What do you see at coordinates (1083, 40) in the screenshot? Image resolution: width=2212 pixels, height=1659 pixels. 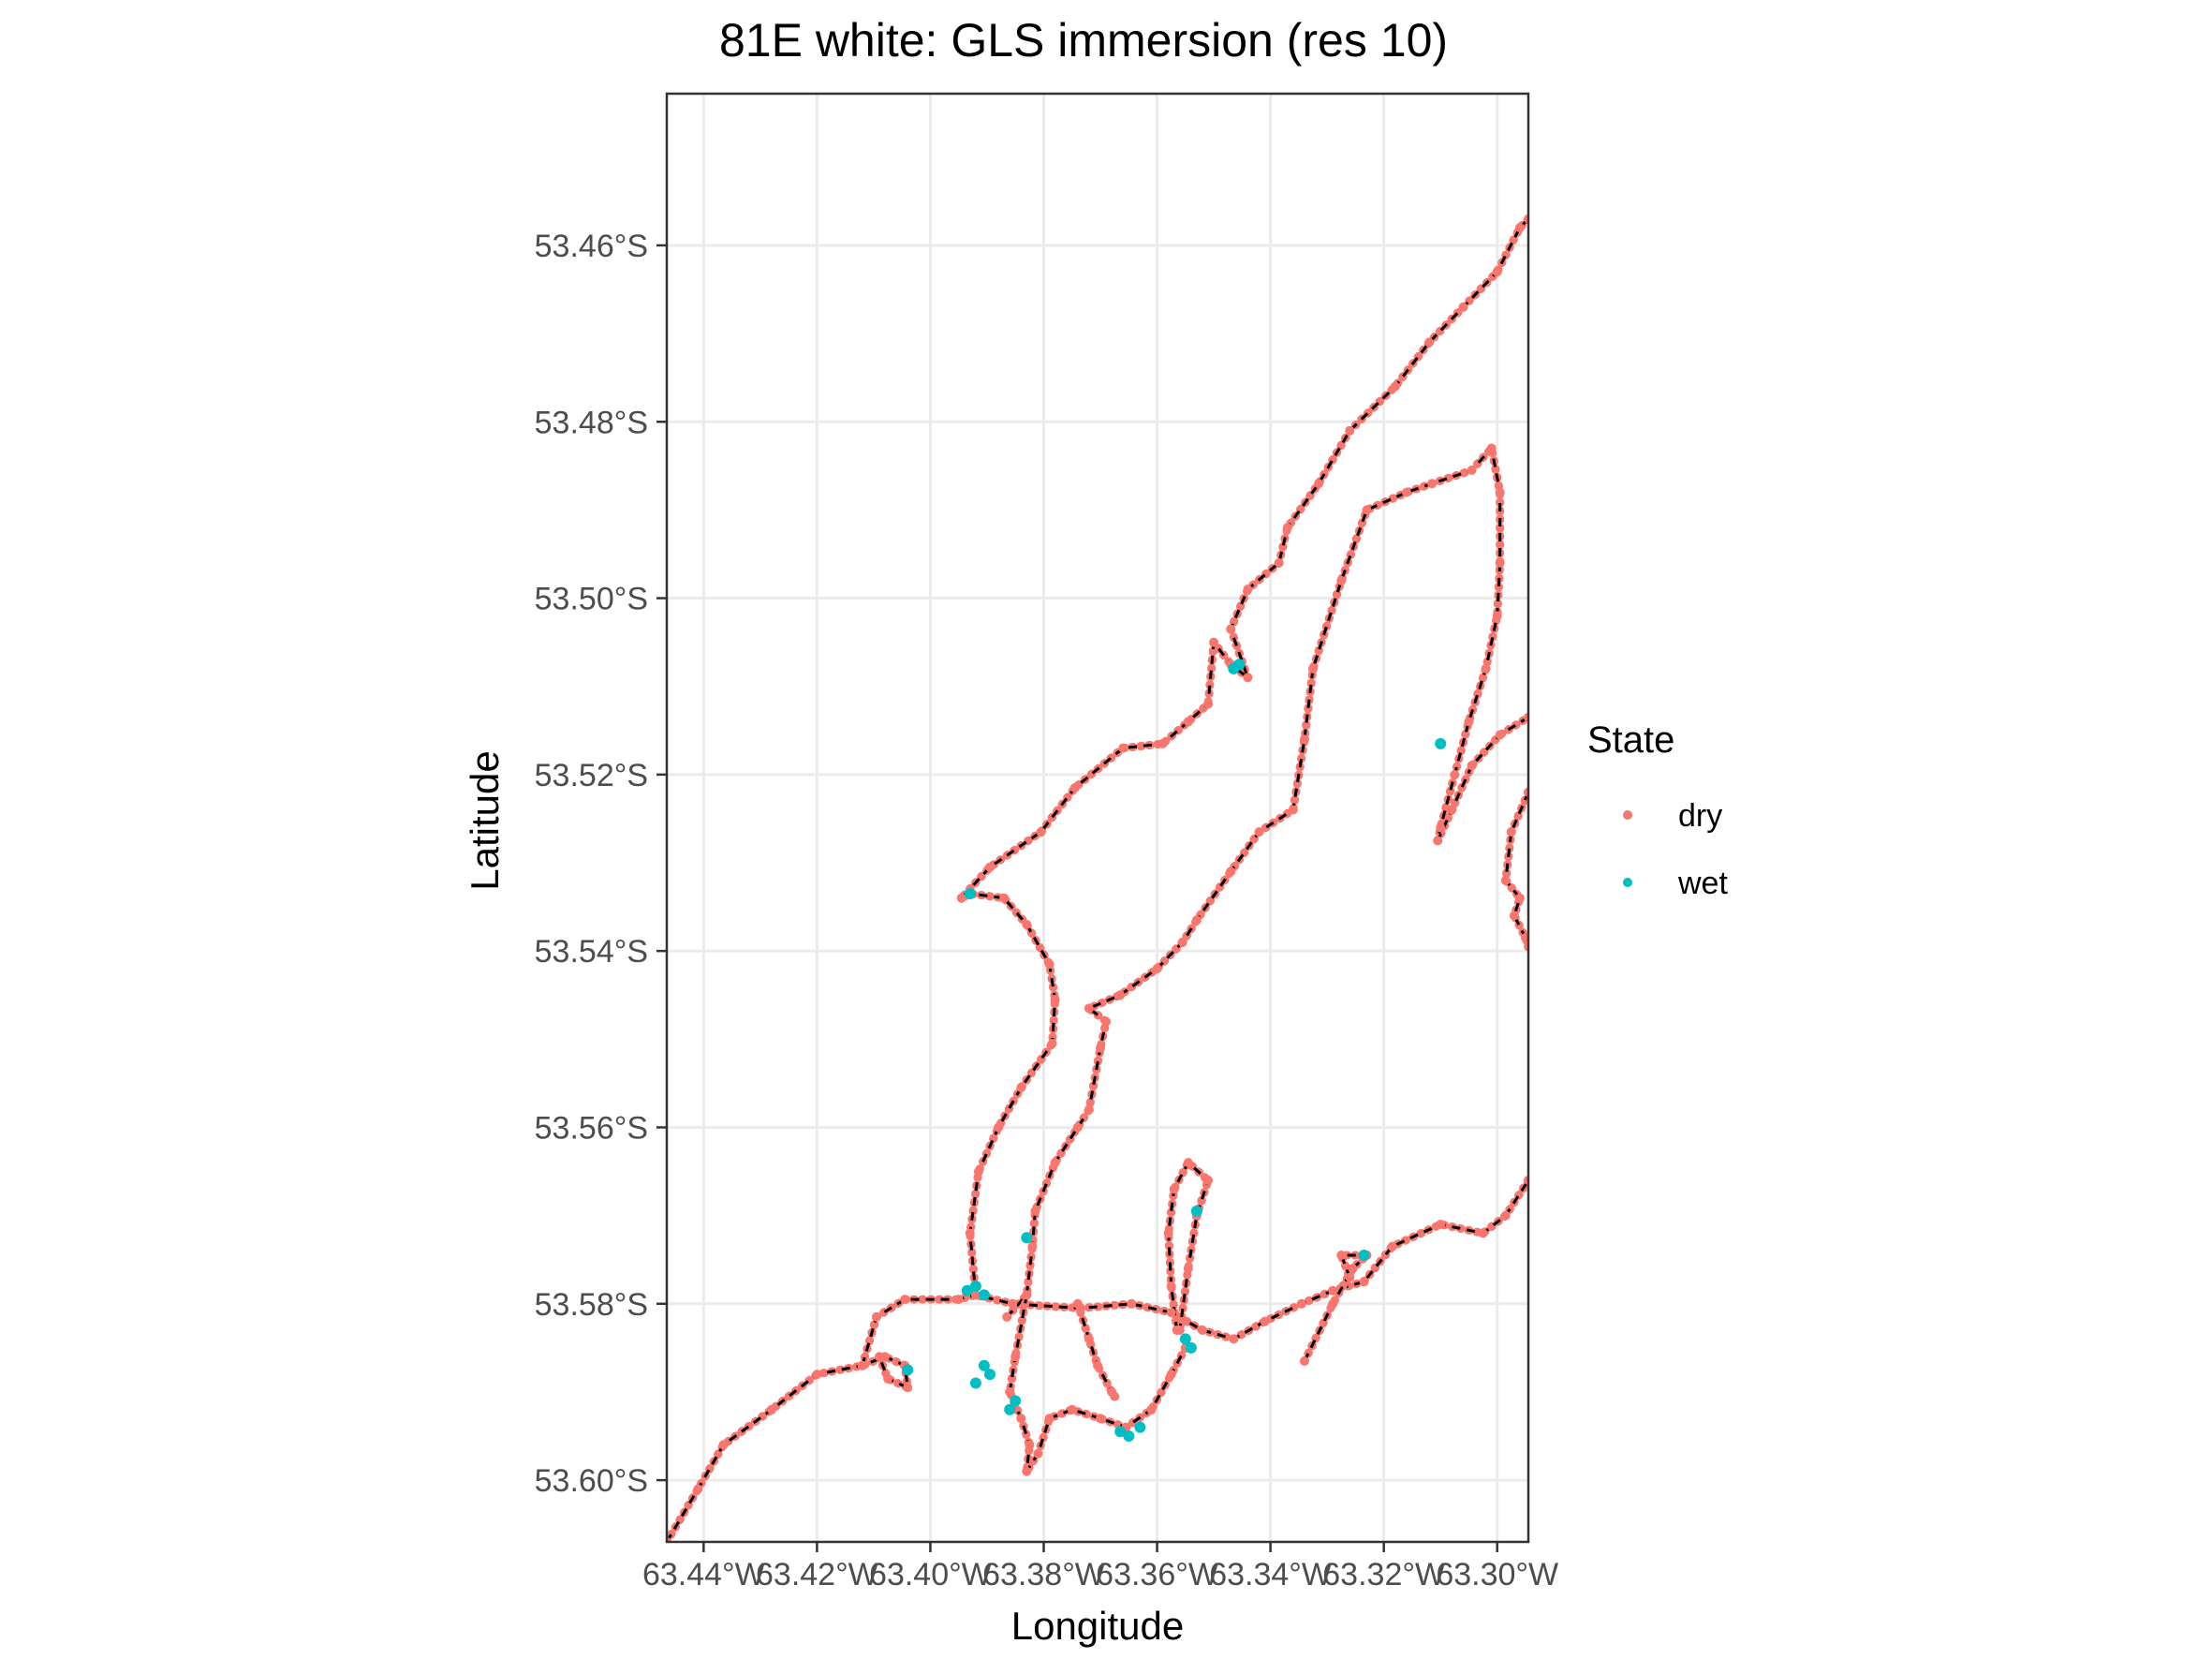 I see `chart-title: 81E white: GLS immersion (res 10)` at bounding box center [1083, 40].